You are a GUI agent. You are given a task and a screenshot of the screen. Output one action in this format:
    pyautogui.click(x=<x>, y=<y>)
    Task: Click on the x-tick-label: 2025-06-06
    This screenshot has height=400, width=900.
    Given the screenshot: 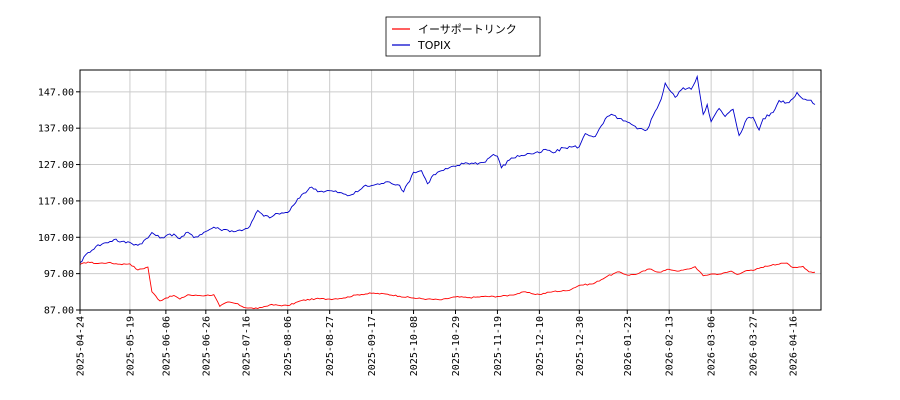 What is the action you would take?
    pyautogui.click(x=166, y=346)
    